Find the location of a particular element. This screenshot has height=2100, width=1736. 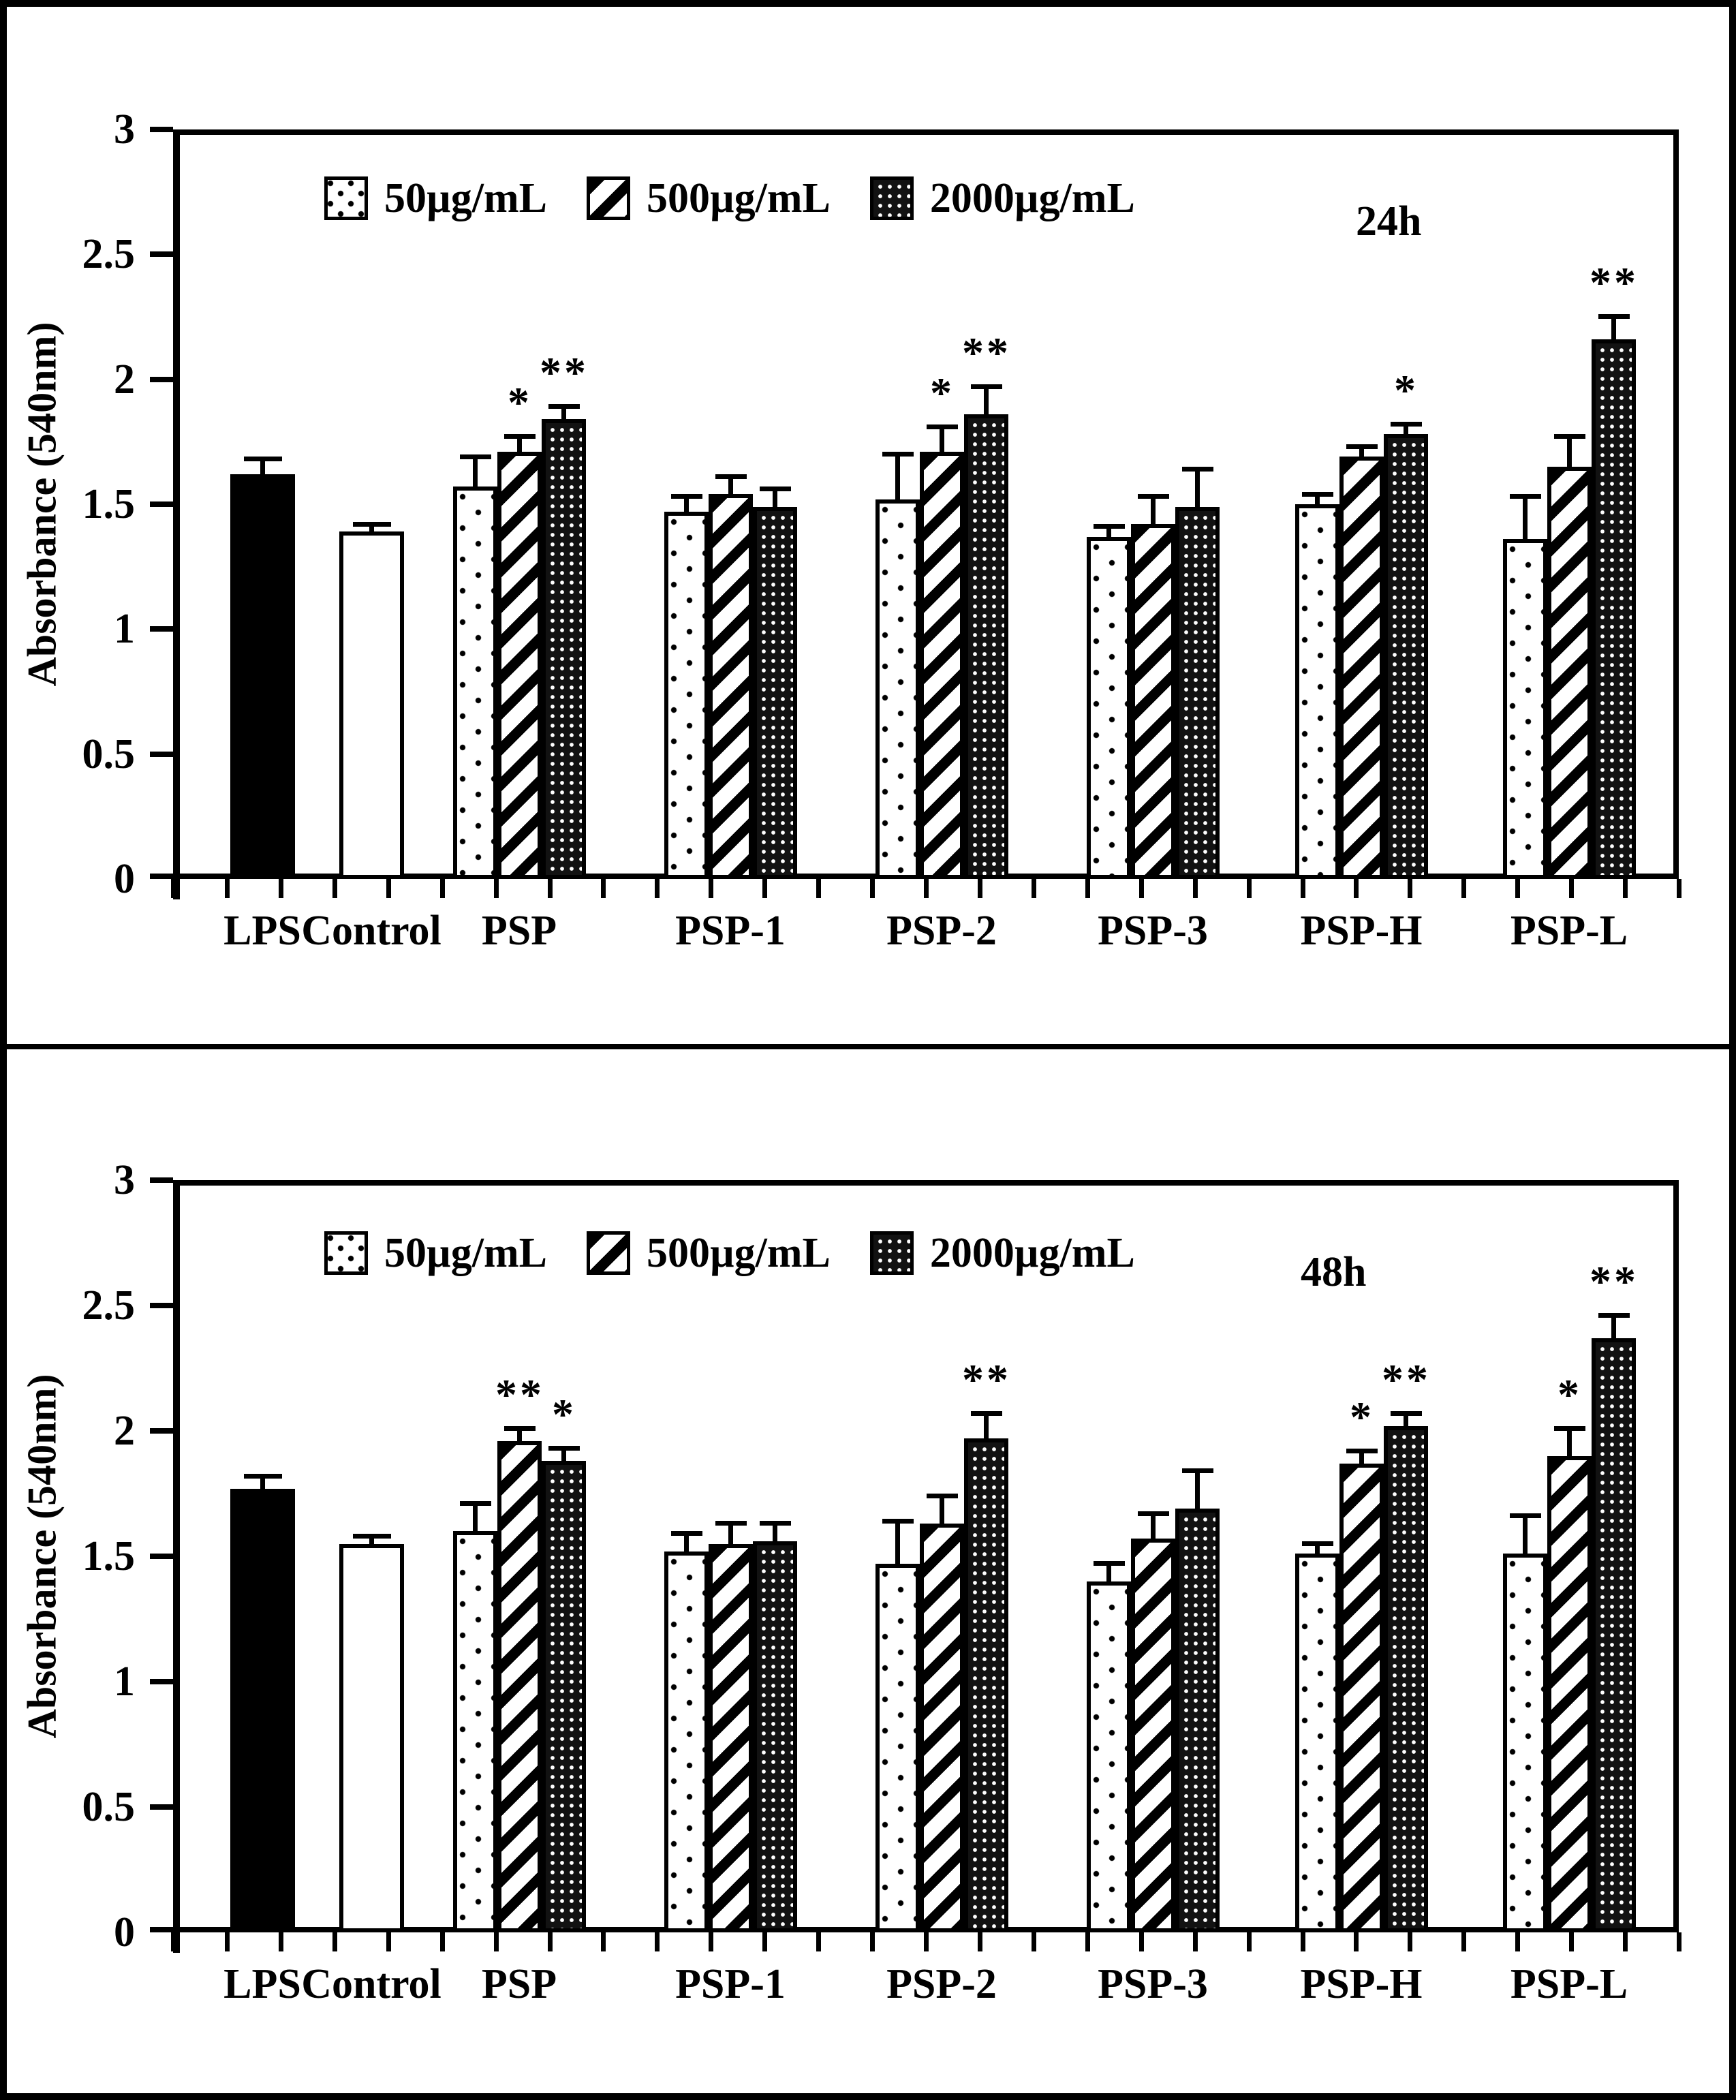

bar-PSP-H-2000µg/mL is located at coordinates (1406, 1679).